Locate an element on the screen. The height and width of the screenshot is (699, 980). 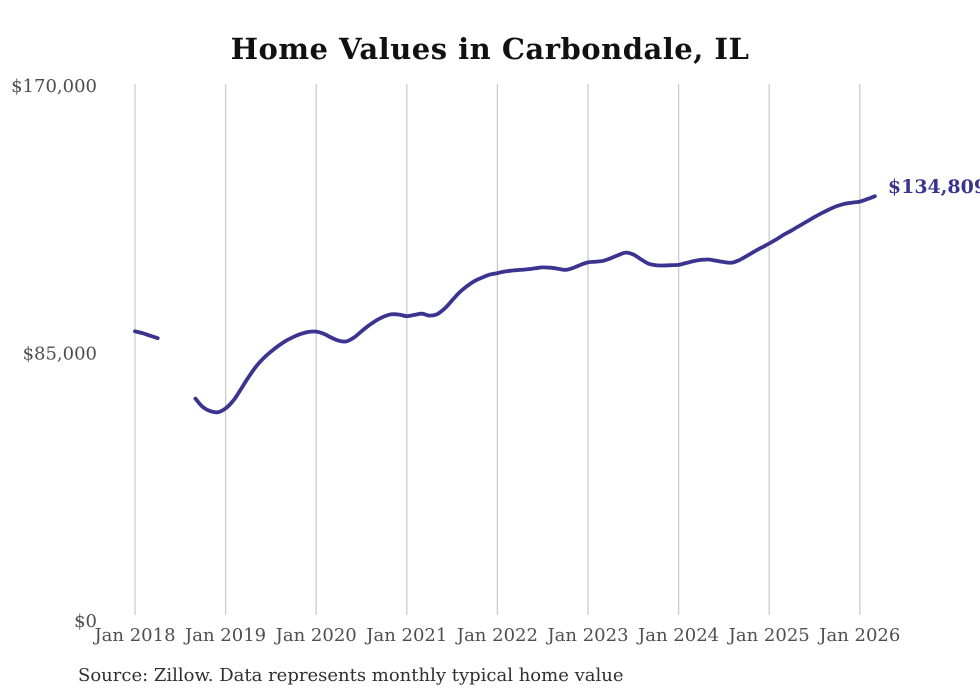
y-tick-label: $170,000 is located at coordinates (54, 86).